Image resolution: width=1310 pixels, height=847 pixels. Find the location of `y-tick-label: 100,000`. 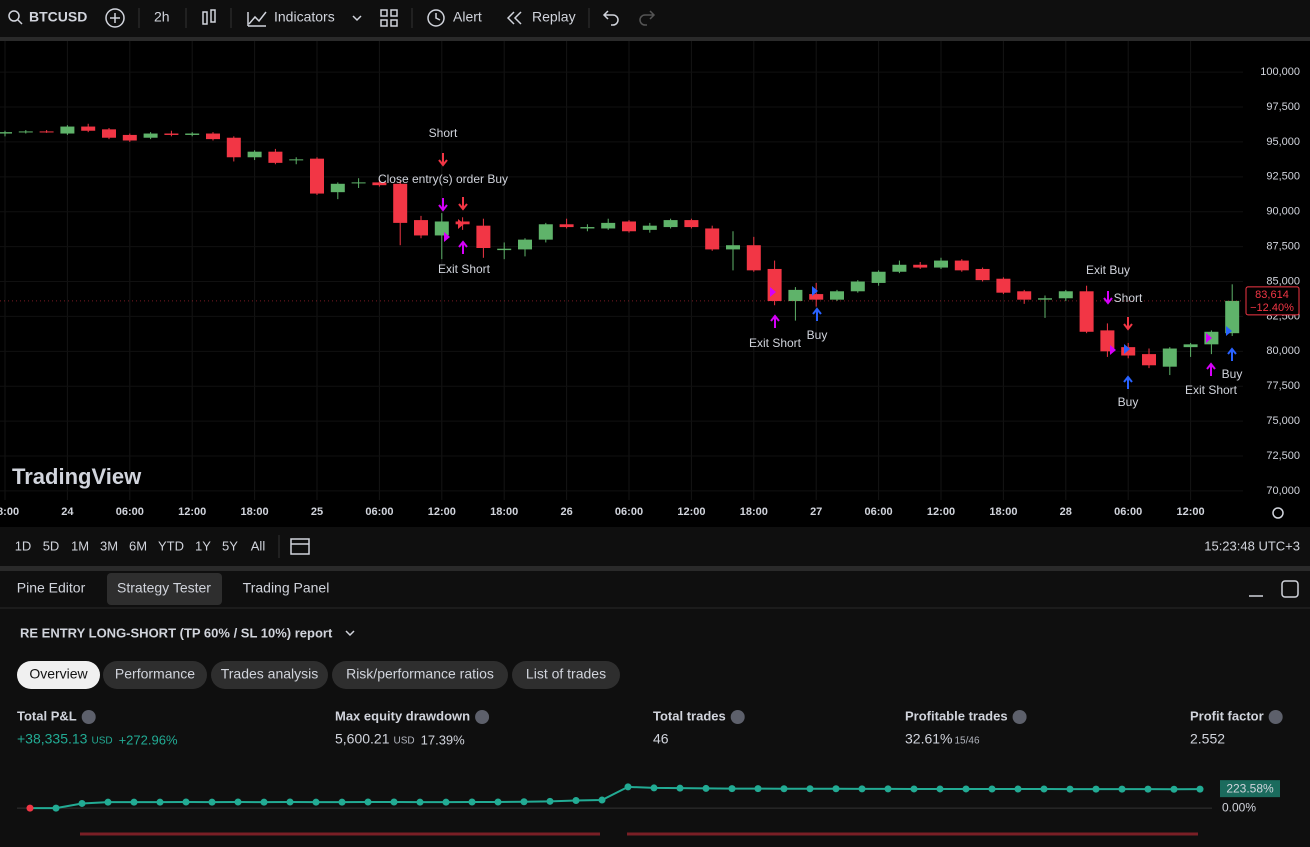

y-tick-label: 100,000 is located at coordinates (1280, 72).